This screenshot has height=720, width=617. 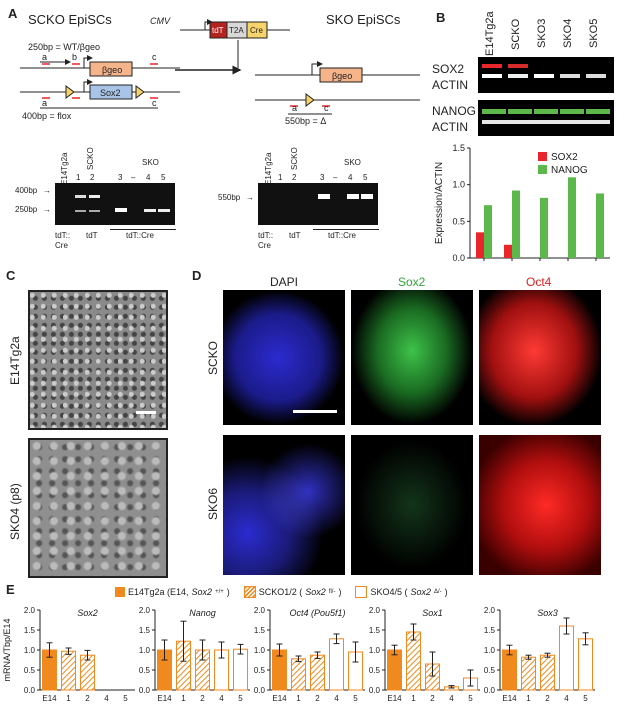 I want to click on tdt-label: tdT, so click(x=218, y=30).